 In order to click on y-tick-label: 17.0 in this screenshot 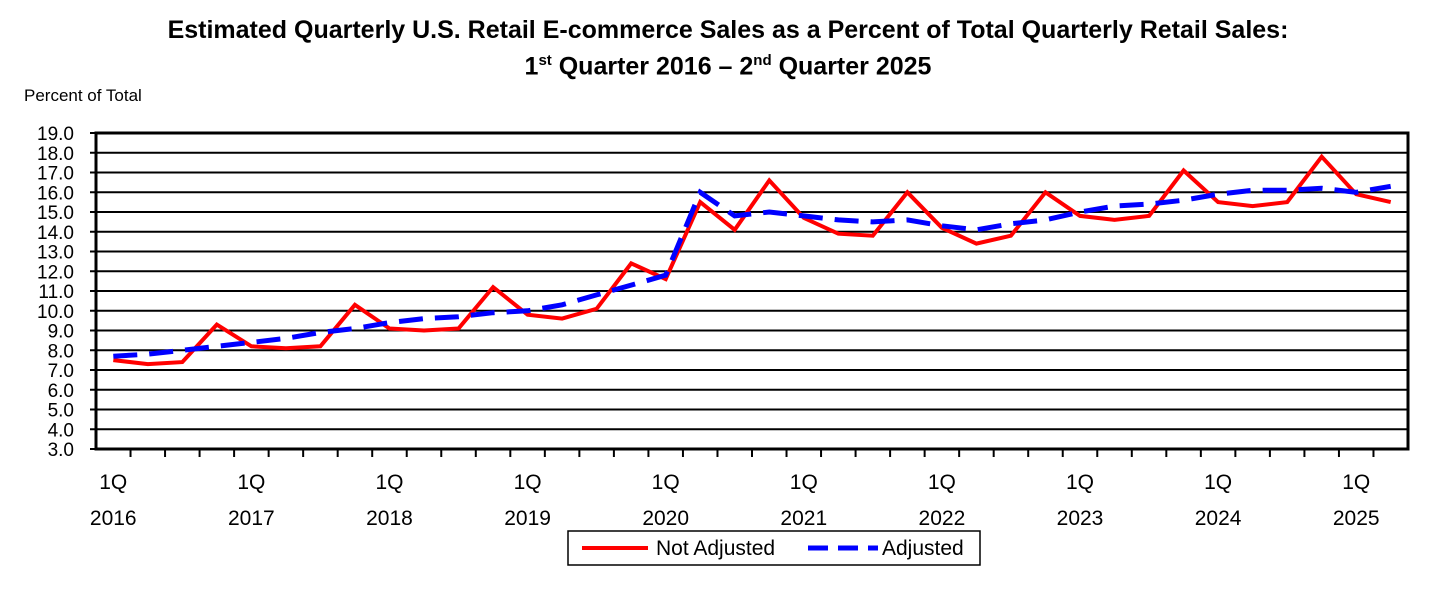, I will do `click(55, 174)`.